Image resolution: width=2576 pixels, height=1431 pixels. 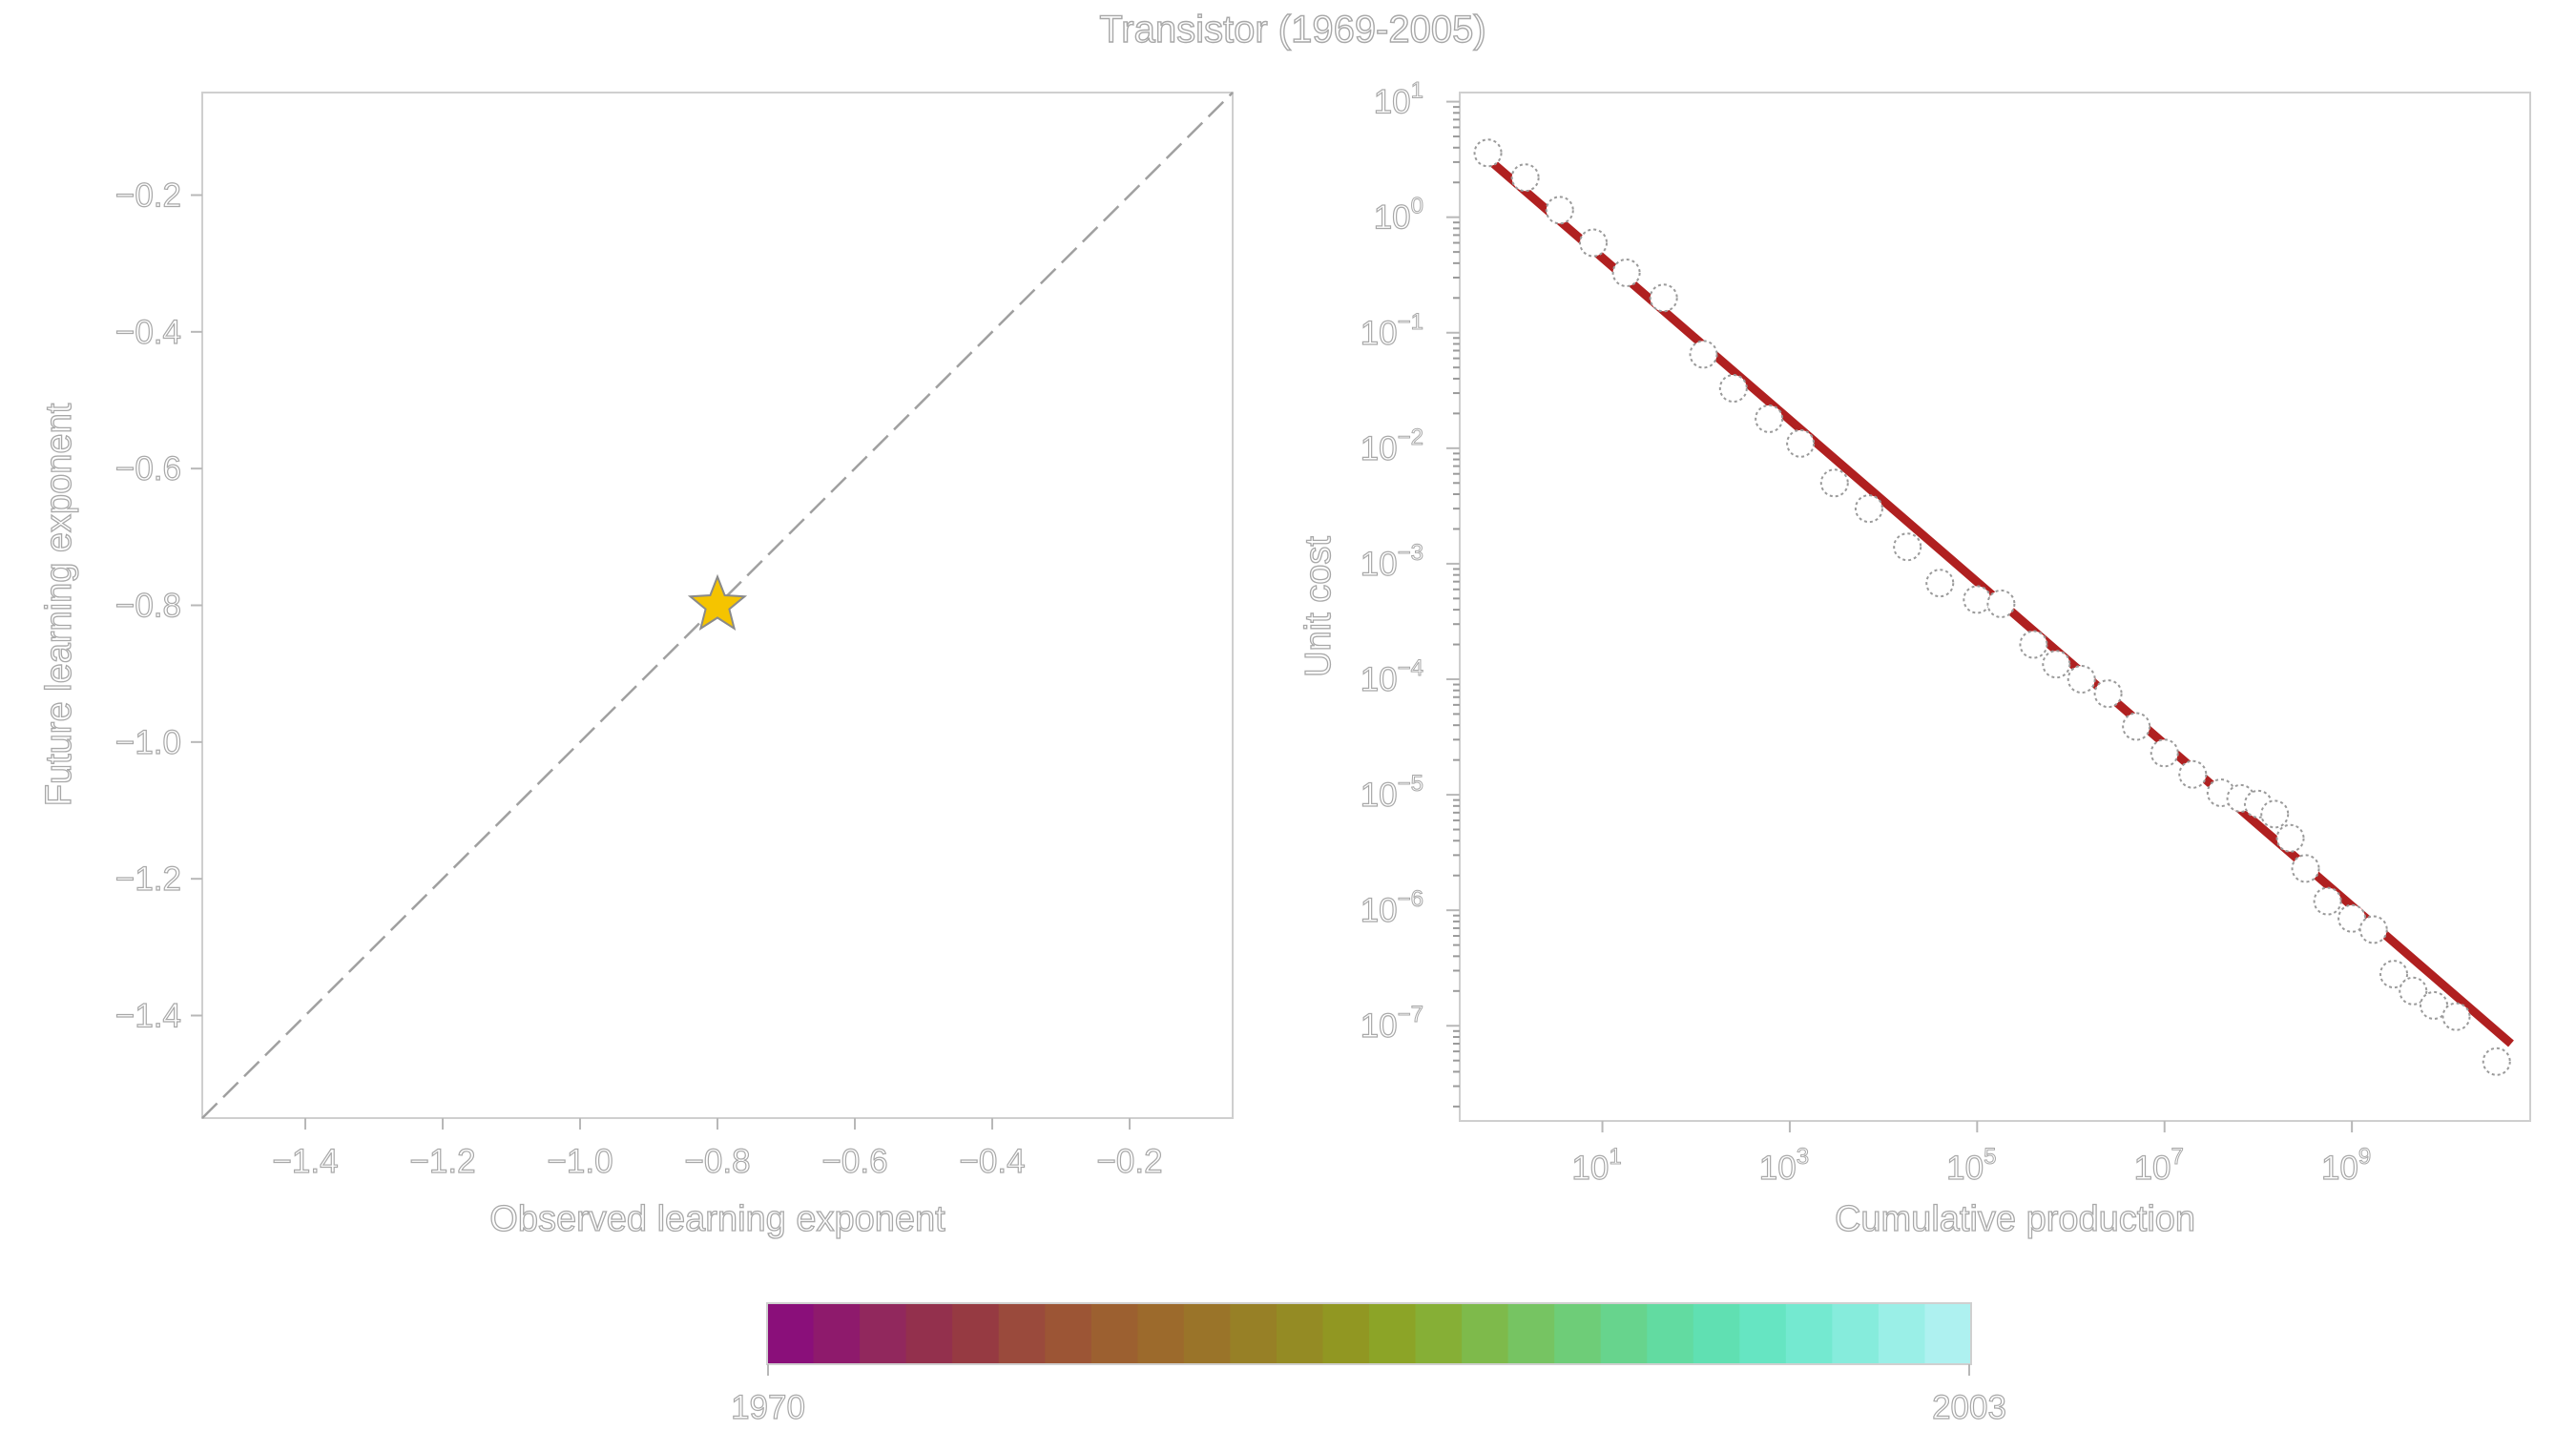 What do you see at coordinates (1318, 606) in the screenshot?
I see `right-y-axis-label: Unit cost` at bounding box center [1318, 606].